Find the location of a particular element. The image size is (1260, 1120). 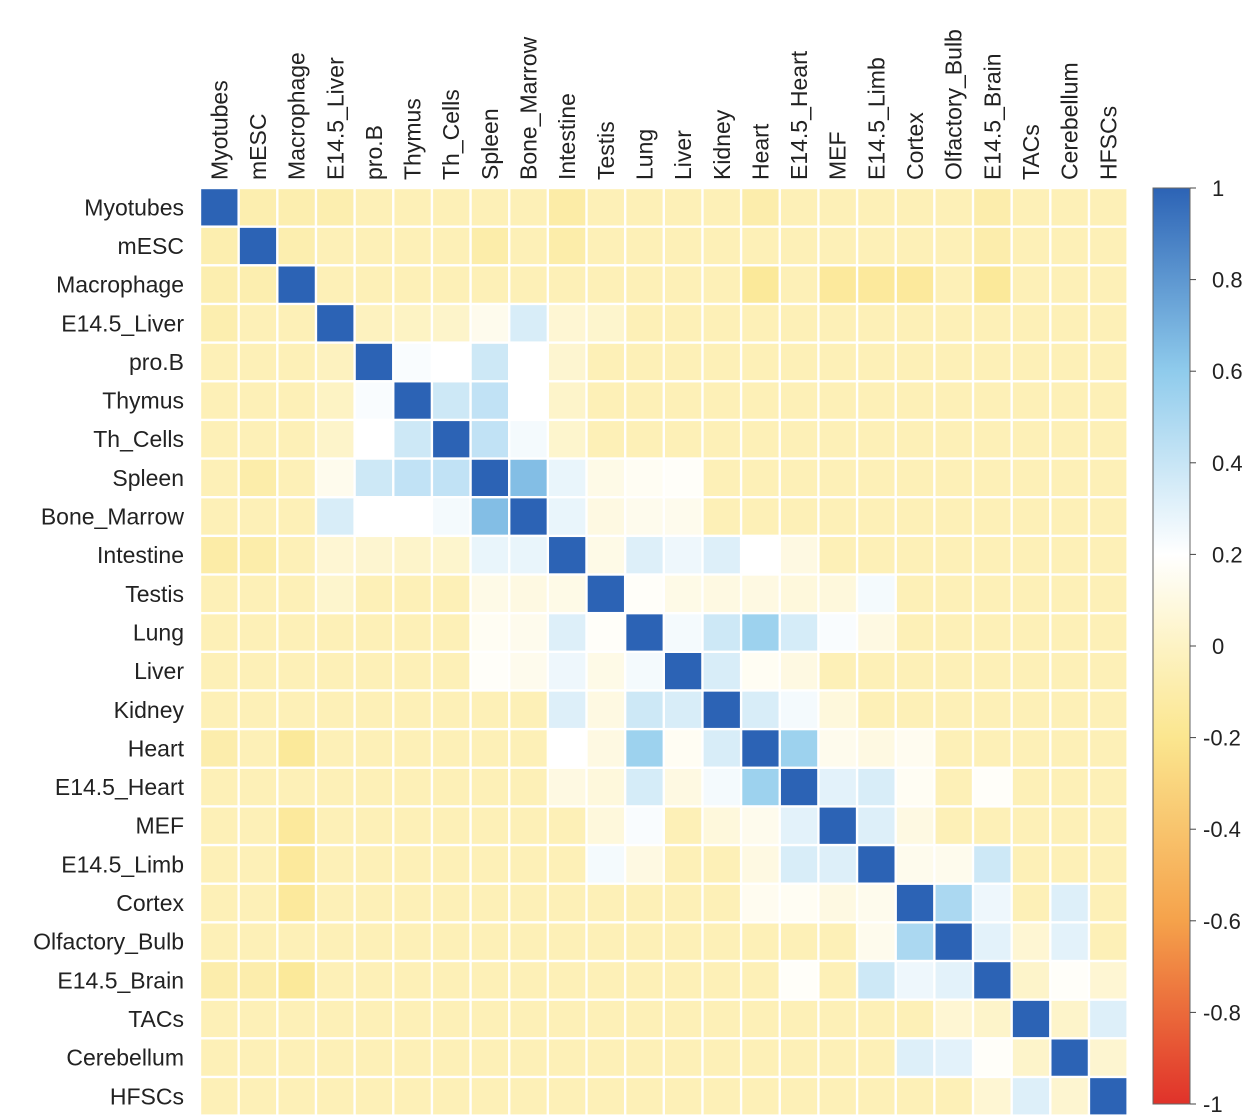

column-label: E14.5_Brain is located at coordinates (992, 116).